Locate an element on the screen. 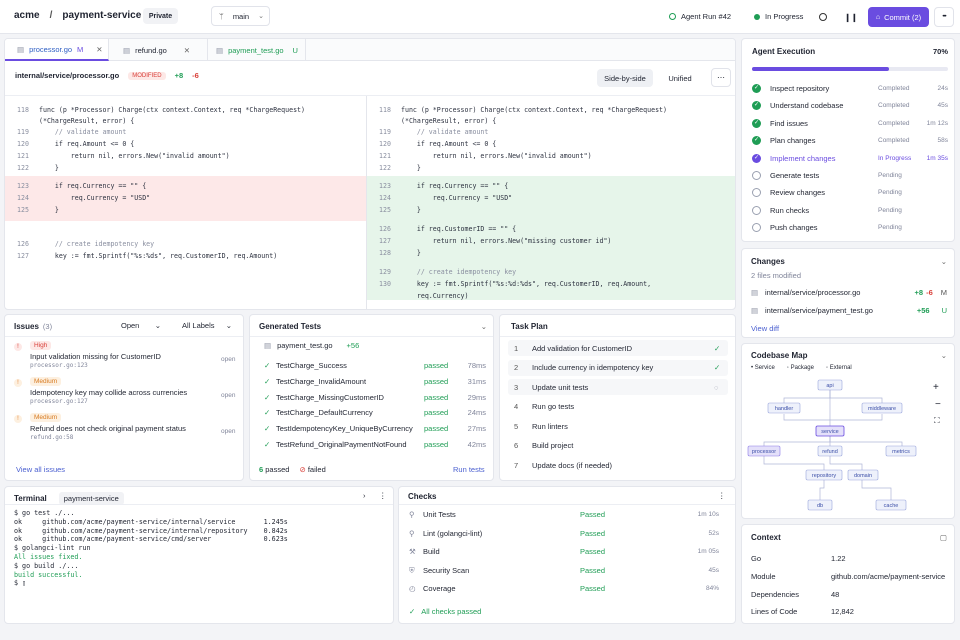 The image size is (960, 640). repo-name: payment-service is located at coordinates (102, 15).